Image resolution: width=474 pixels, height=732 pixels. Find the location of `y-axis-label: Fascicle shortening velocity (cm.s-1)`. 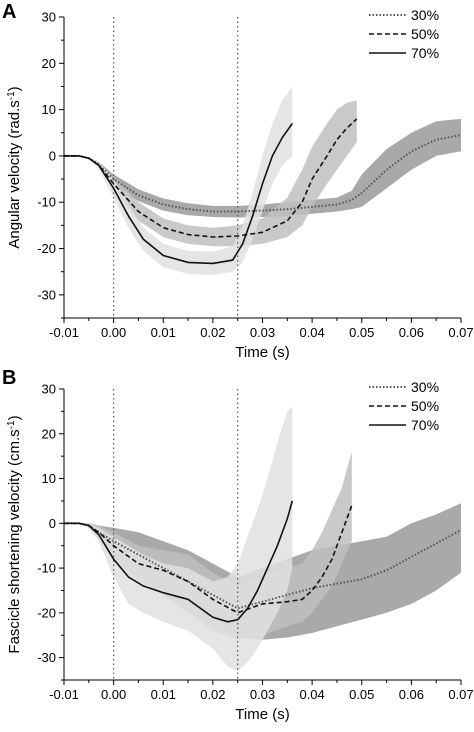

y-axis-label: Fascicle shortening velocity (cm.s-1) is located at coordinates (14, 534).